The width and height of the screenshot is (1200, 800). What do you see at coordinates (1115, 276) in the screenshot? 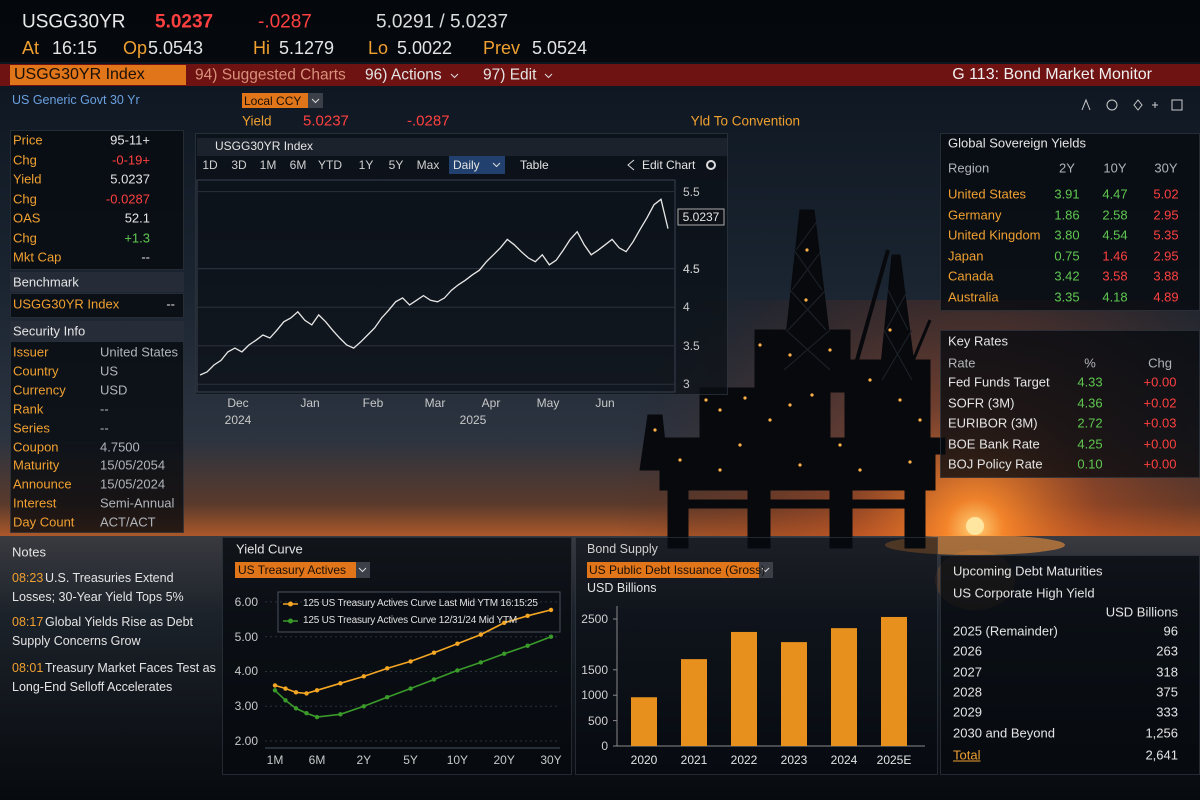
I see `yield-cell: 3.58` at bounding box center [1115, 276].